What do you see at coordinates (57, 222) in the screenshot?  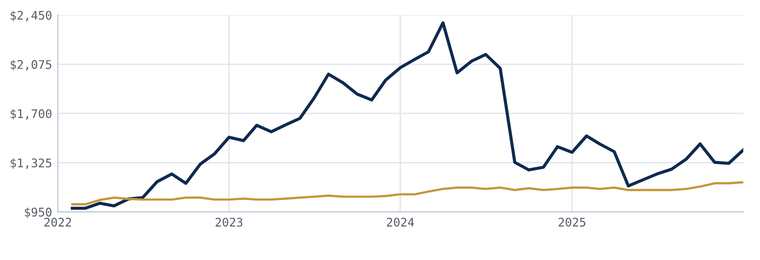 I see `x-tick-label: 2022` at bounding box center [57, 222].